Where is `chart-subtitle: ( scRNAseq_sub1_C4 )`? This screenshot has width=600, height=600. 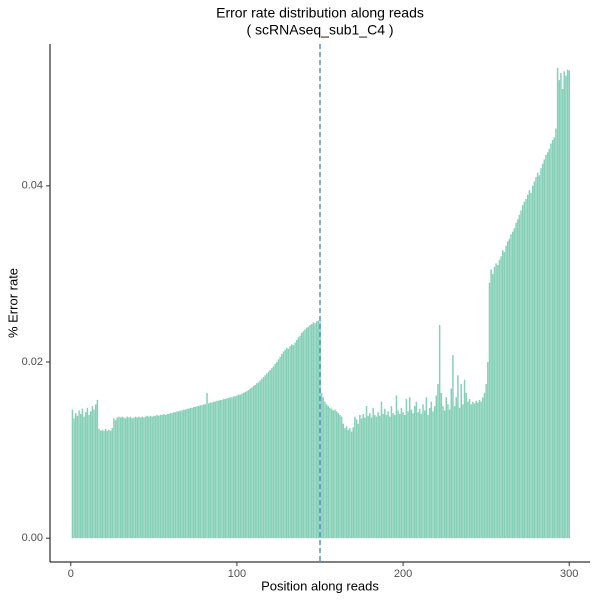
chart-subtitle: ( scRNAseq_sub1_C4 ) is located at coordinates (319, 30).